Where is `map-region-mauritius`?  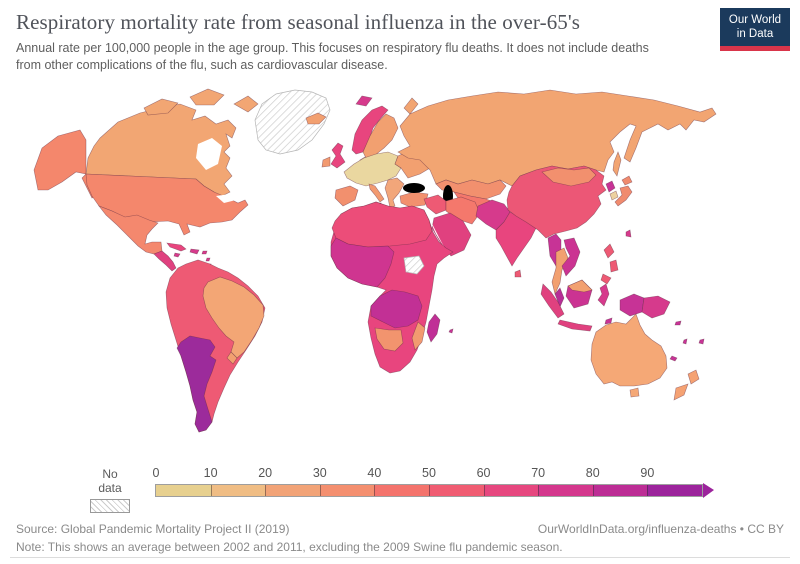
map-region-mauritius is located at coordinates (451, 331).